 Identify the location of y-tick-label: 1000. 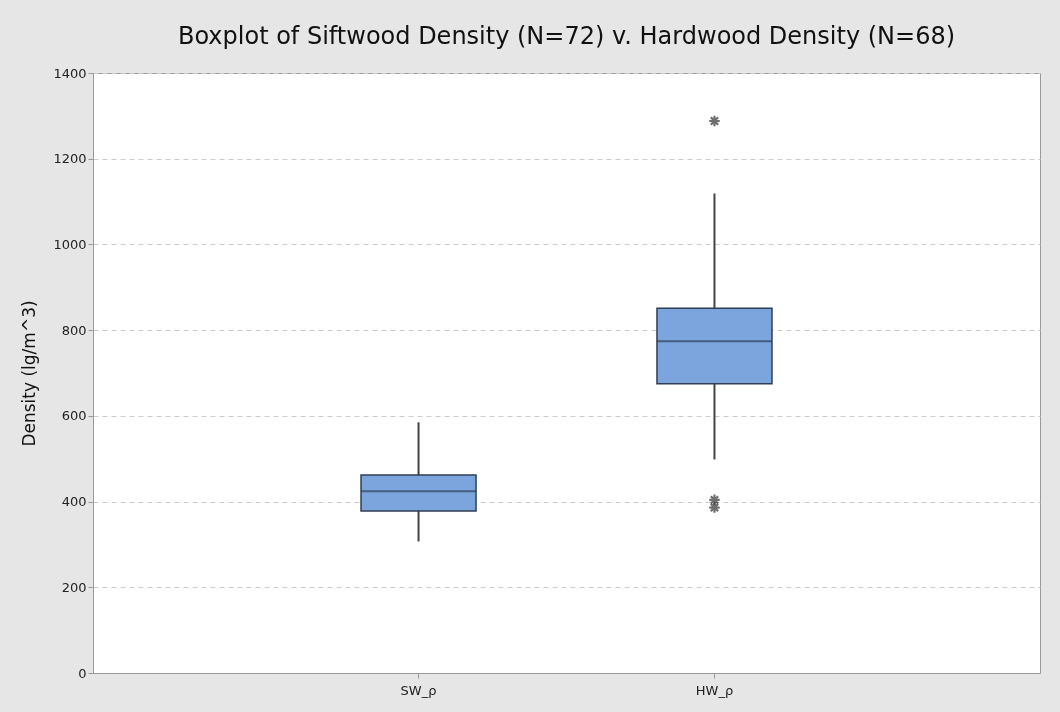
(70, 244).